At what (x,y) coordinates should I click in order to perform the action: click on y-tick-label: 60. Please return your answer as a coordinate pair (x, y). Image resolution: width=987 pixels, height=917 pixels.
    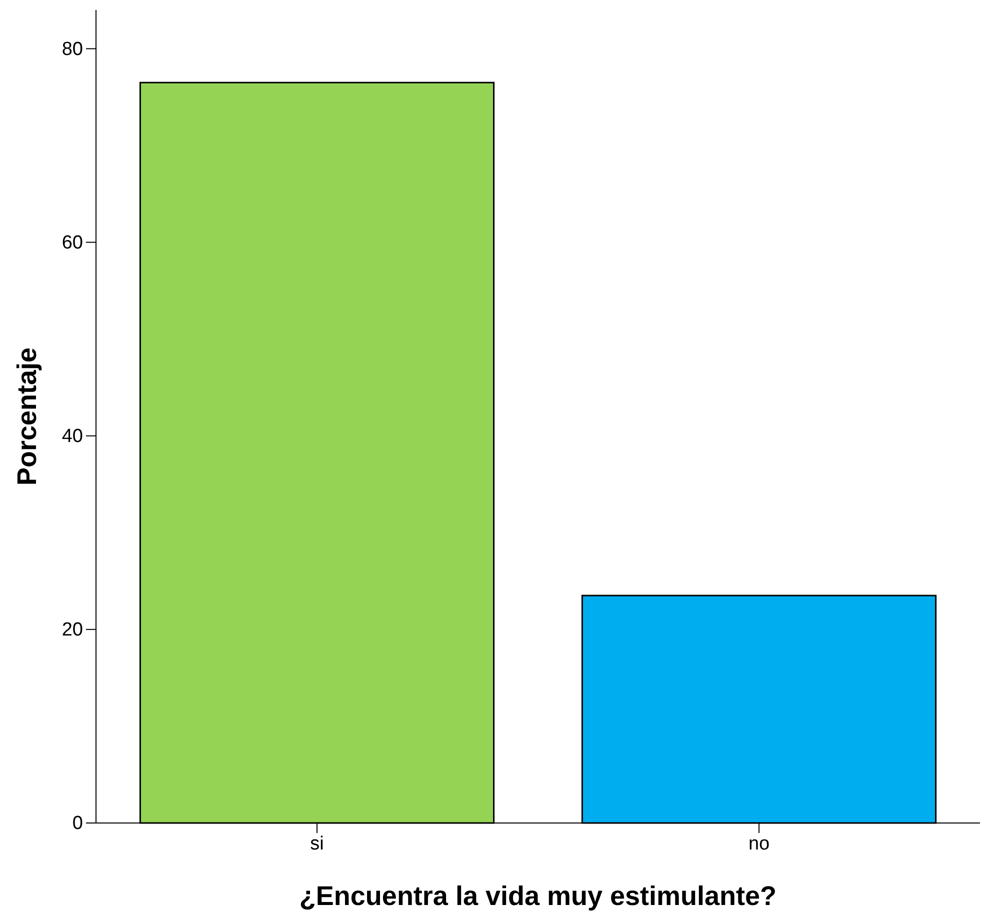
    Looking at the image, I should click on (72, 243).